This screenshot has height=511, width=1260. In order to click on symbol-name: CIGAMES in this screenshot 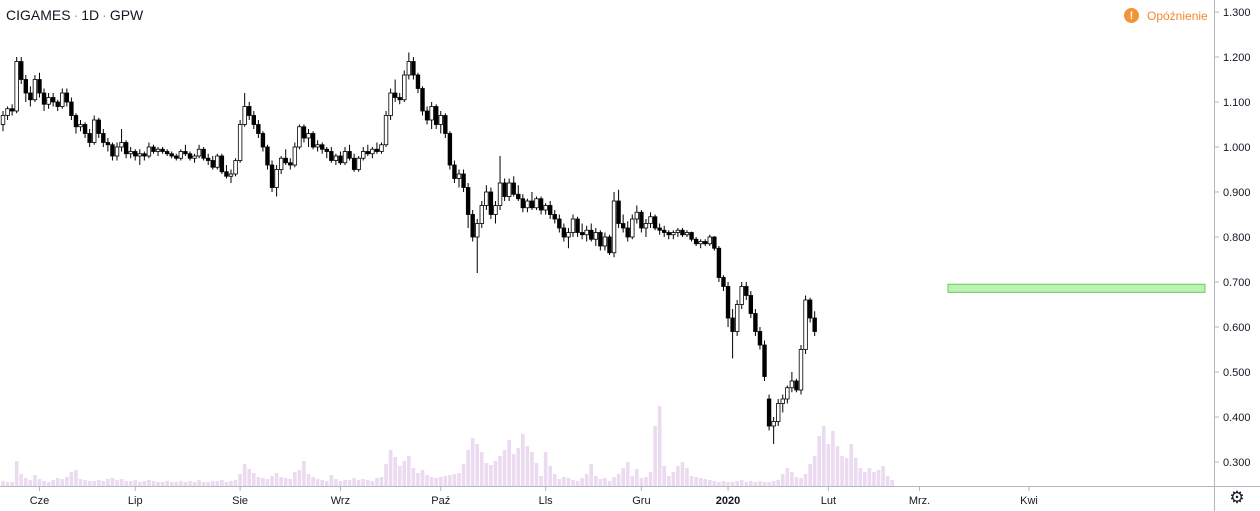, I will do `click(38, 15)`.